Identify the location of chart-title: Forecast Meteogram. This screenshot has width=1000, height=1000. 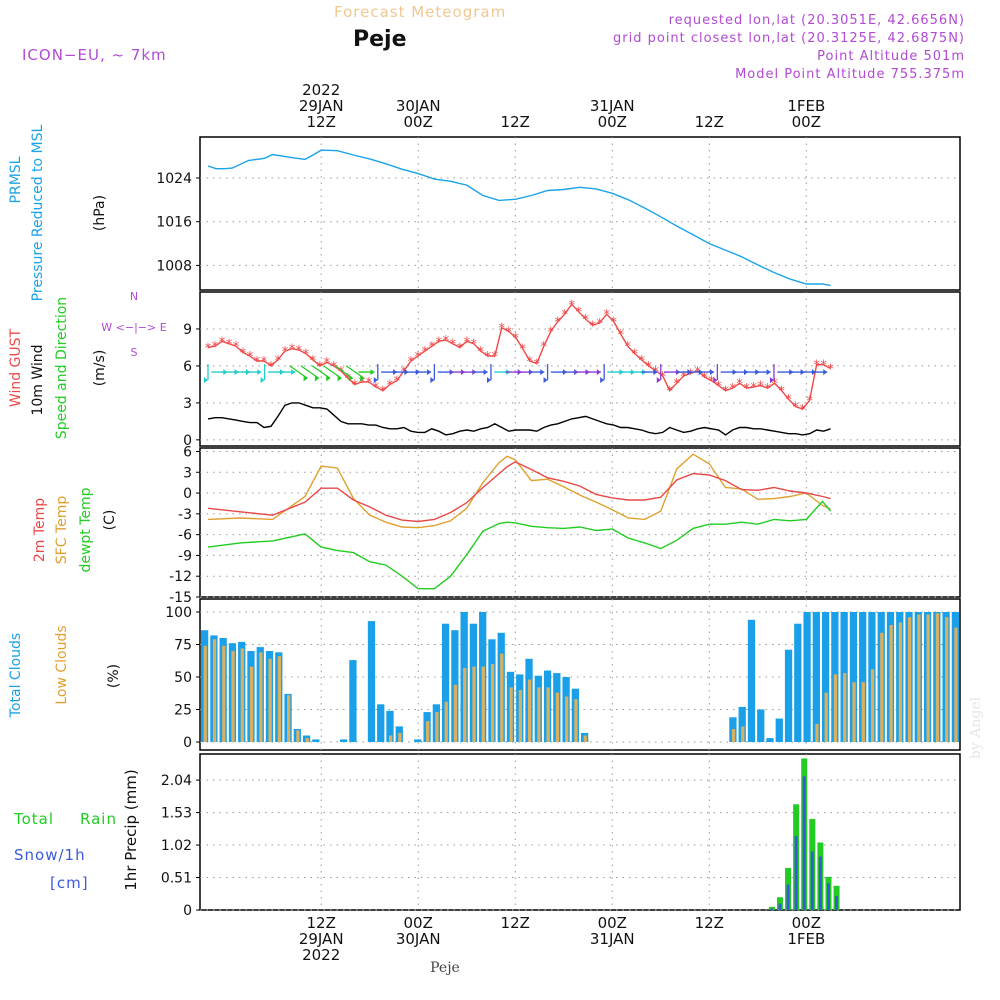
(420, 12).